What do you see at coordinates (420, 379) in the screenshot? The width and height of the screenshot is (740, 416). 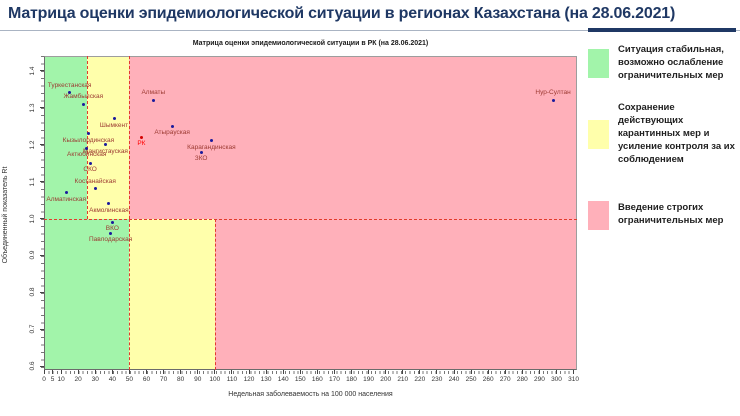 I see `x-axis-tick-label: 220` at bounding box center [420, 379].